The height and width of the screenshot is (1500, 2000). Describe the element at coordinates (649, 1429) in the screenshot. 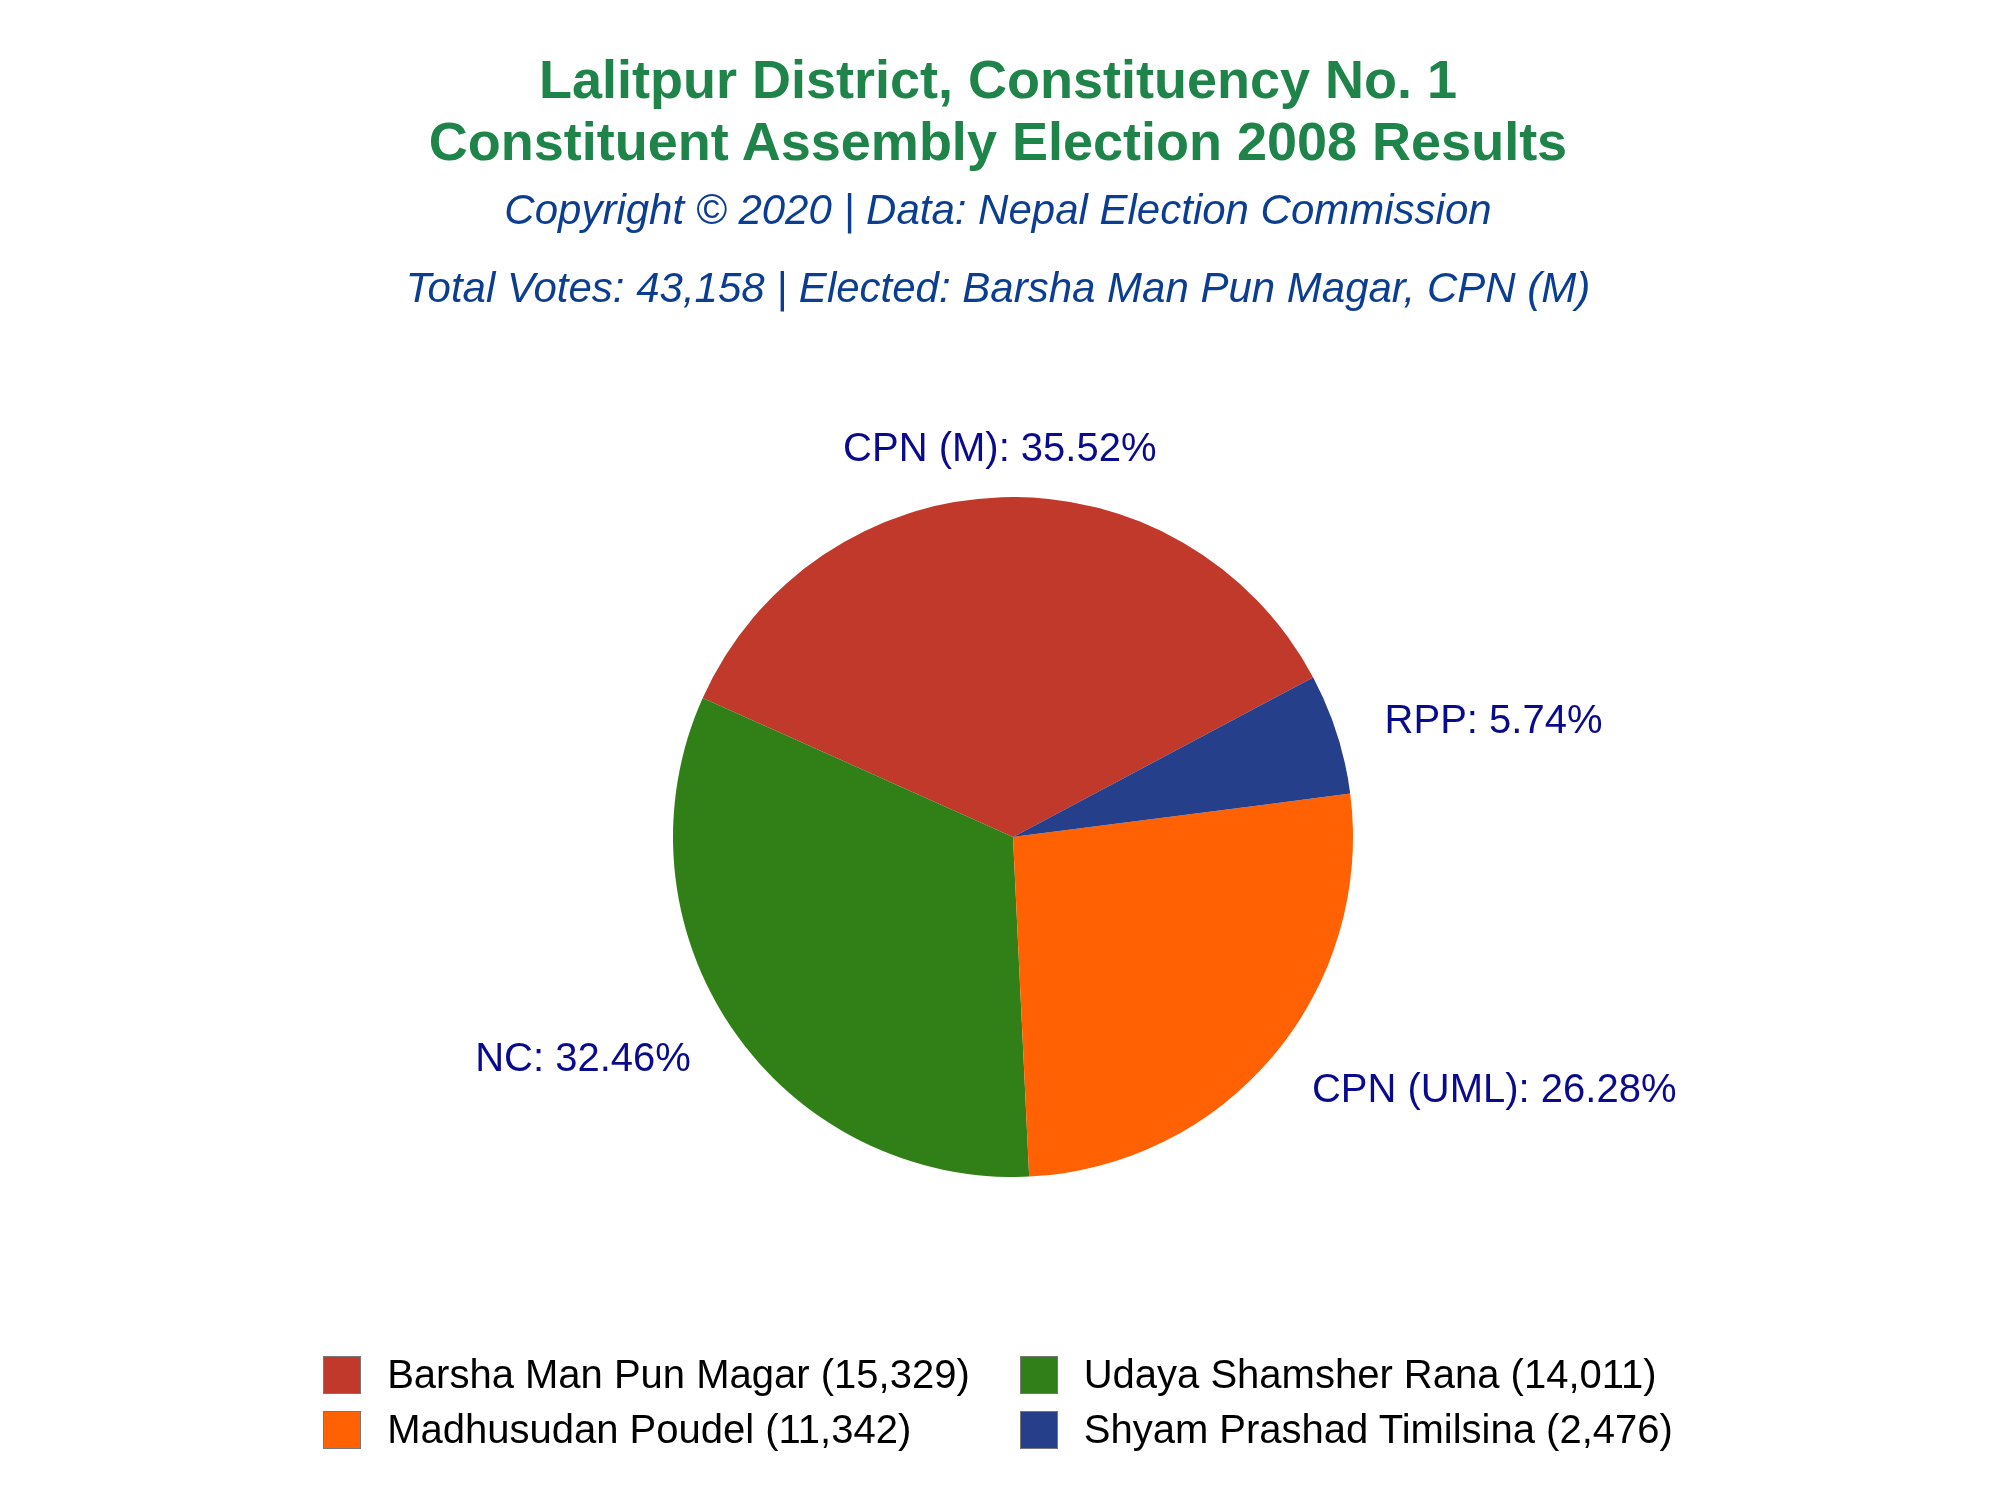

I see `legend-label: Madhusudan Poudel (11,342)` at that location.